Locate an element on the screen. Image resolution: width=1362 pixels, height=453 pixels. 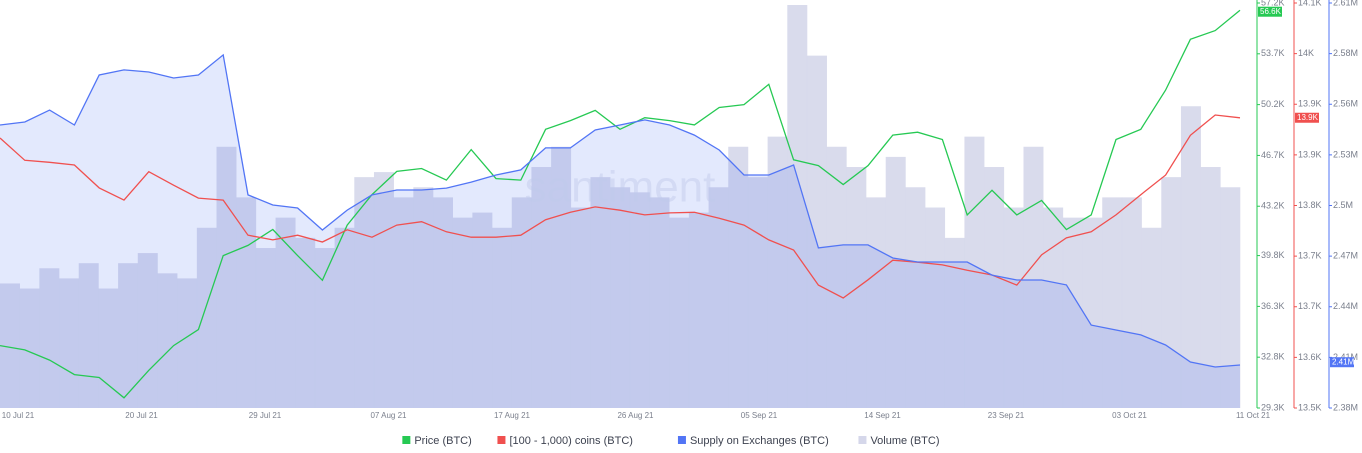
x-tick-label: 14 Sep 21 is located at coordinates (882, 415).